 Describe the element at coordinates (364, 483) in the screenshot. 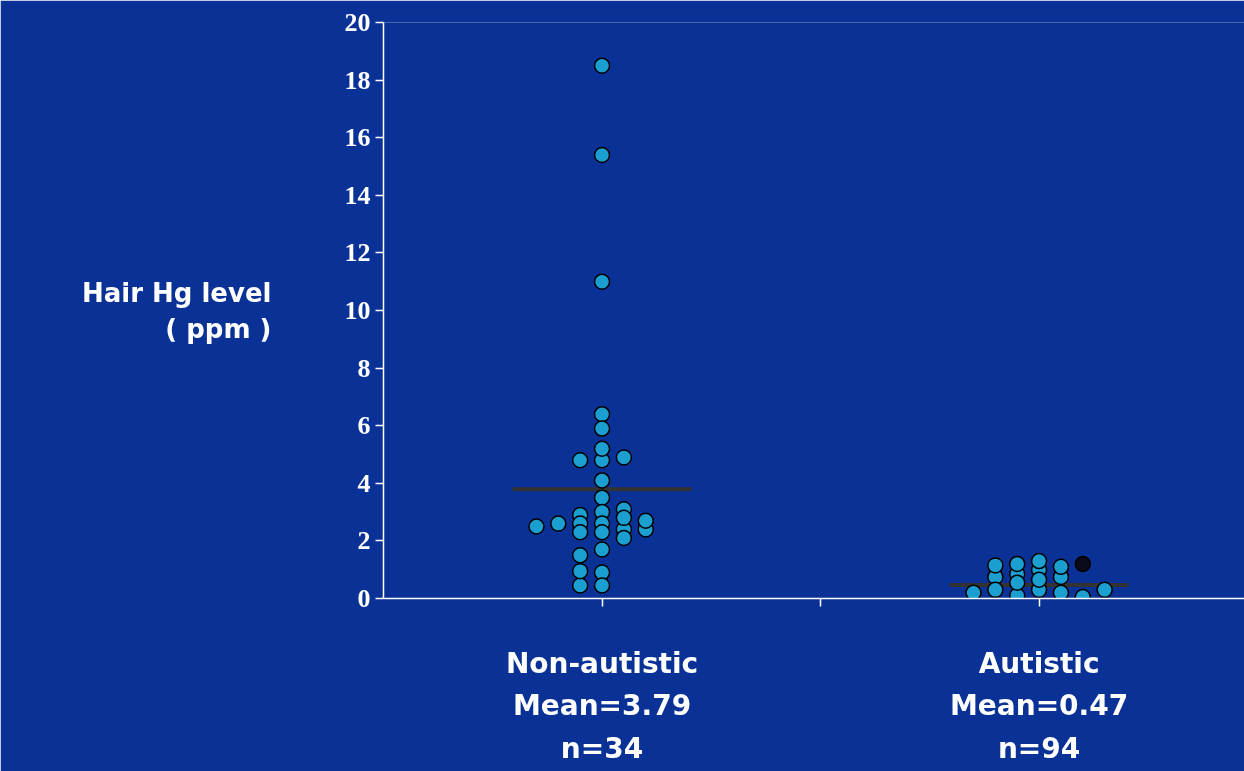

I see `y-tick-label: 4` at that location.